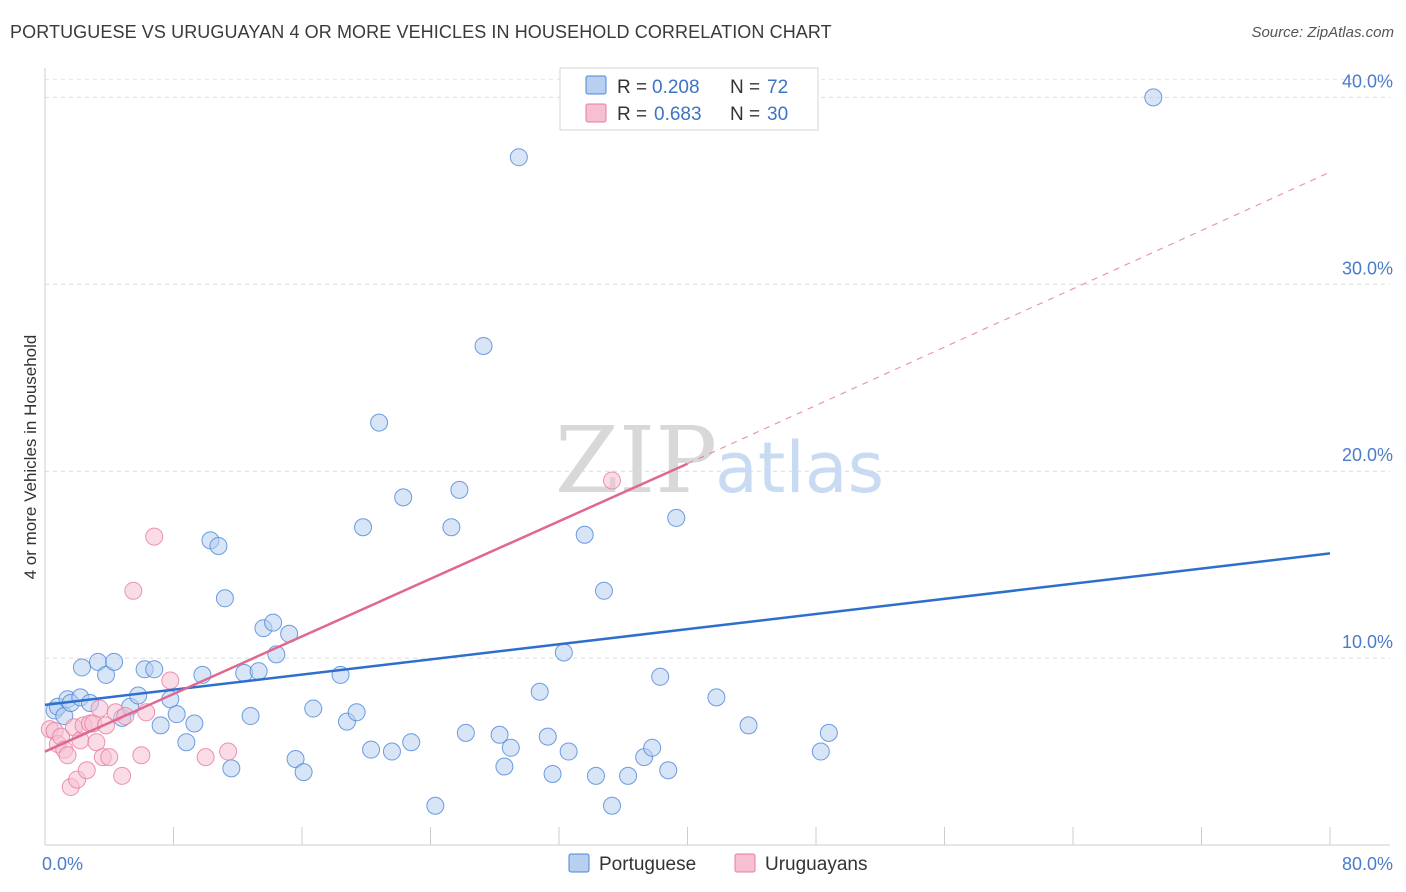 This screenshot has width=1406, height=892. What do you see at coordinates (717, 864) in the screenshot?
I see `legend-bottom: Portuguese Uruguayans` at bounding box center [717, 864].